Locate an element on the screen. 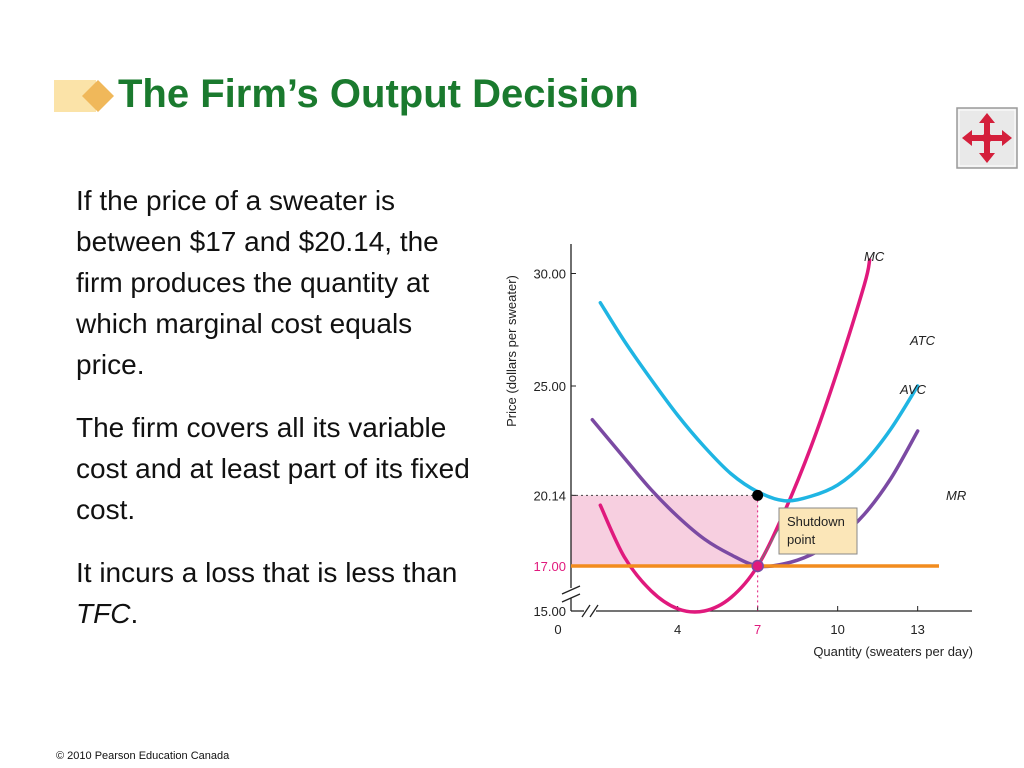  annotation-text: Shutdown is located at coordinates (816, 521).